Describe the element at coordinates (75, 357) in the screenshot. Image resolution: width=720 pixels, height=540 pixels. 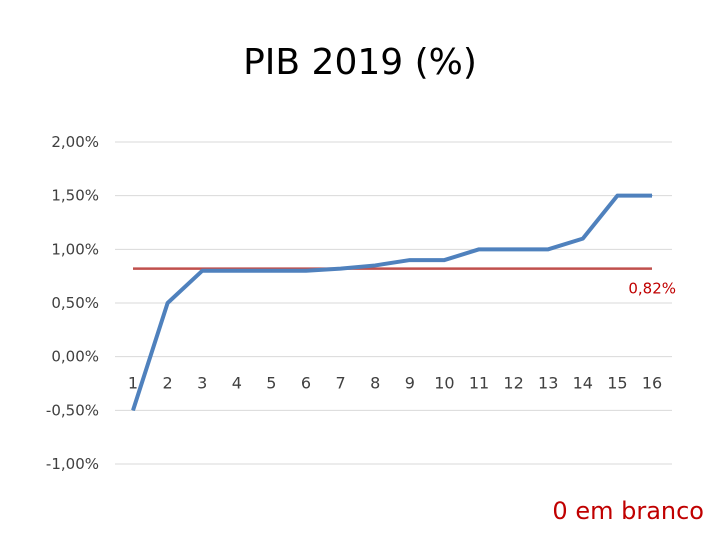
I see `y-tick-label: 0,00%` at that location.